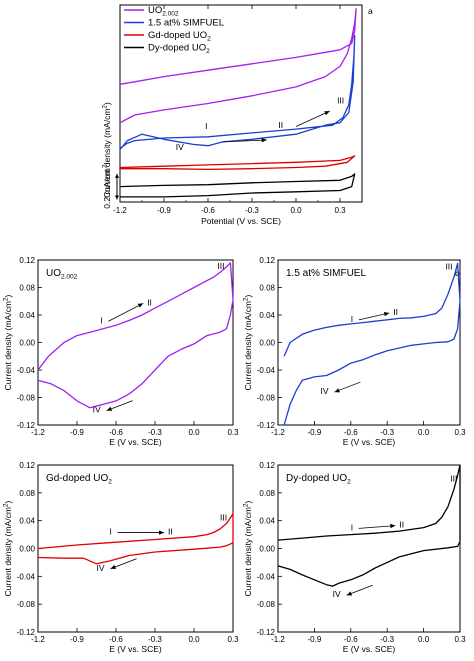 The height and width of the screenshot is (661, 474). Describe the element at coordinates (135, 442) in the screenshot. I see `panel-b1-xlabel: E (V vs. SCE)` at that location.